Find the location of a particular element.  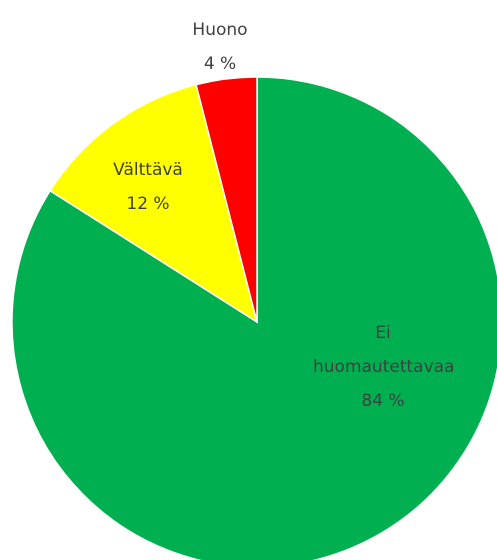

category-label: Ei huomautettavaa is located at coordinates (384, 350).